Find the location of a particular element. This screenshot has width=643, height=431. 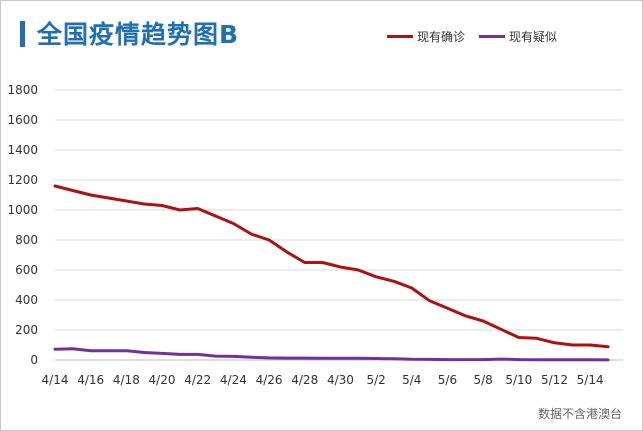

x-tick-label: 5/14 is located at coordinates (590, 380).